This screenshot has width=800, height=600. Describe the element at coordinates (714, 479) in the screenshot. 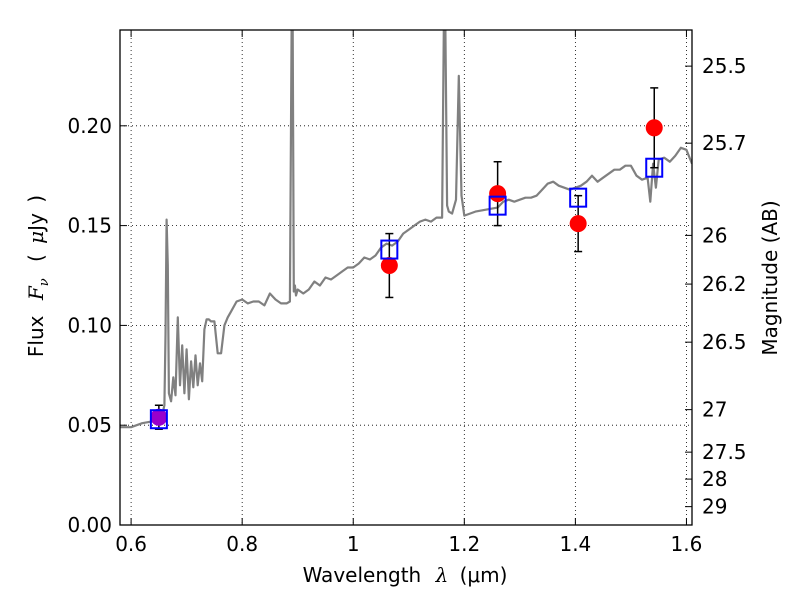

I see `y2-tick-label-7: 28` at that location.